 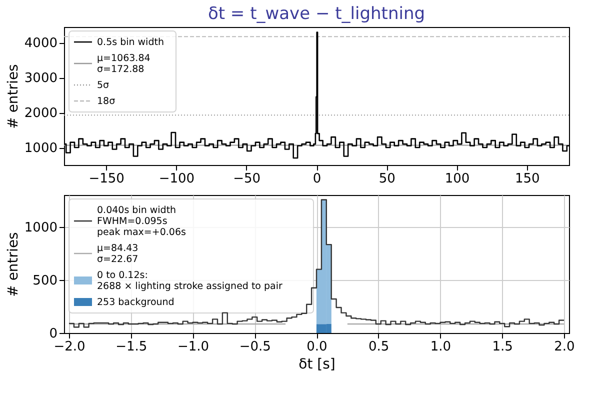 I want to click on x-tick-label: 50, so click(x=387, y=179).